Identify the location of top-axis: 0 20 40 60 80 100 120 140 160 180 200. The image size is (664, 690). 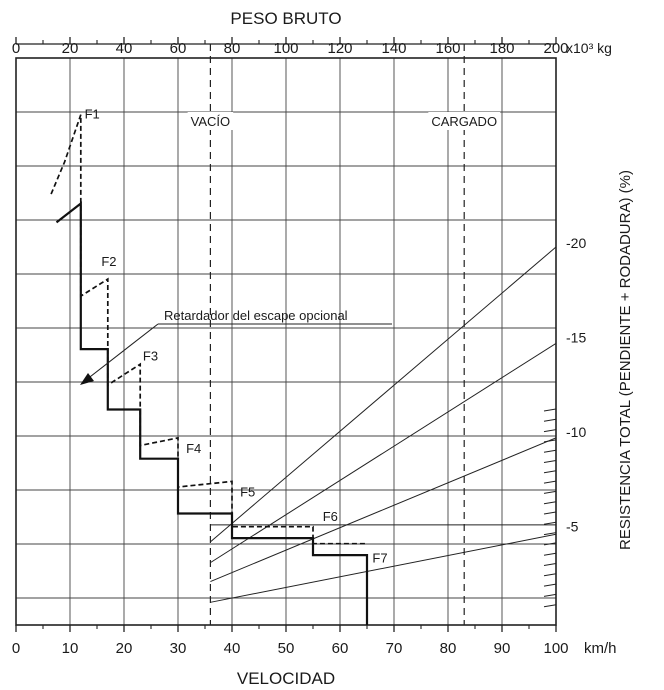
(290, 47).